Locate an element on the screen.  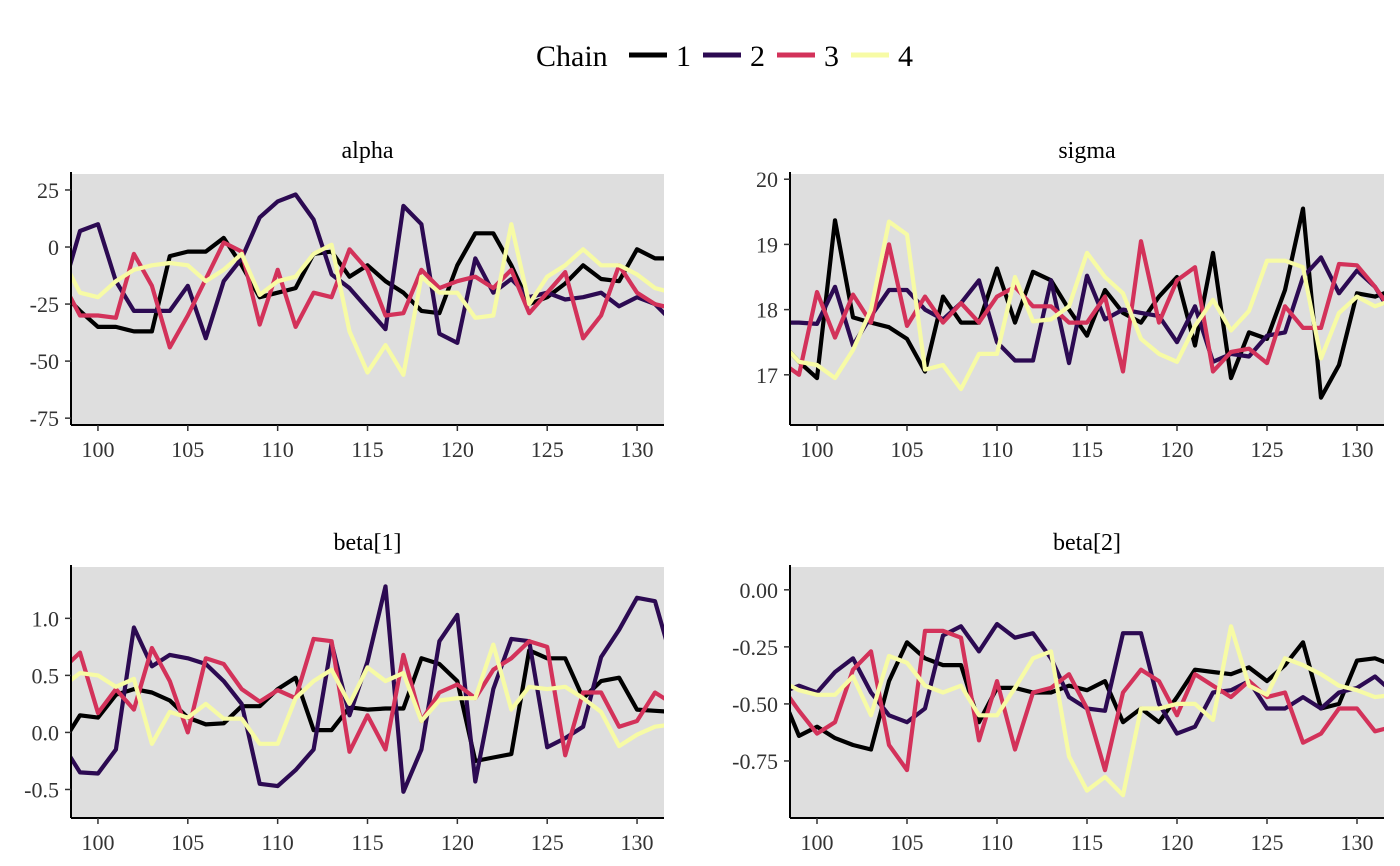
y-tick-label: -0.5 is located at coordinates (41, 789).